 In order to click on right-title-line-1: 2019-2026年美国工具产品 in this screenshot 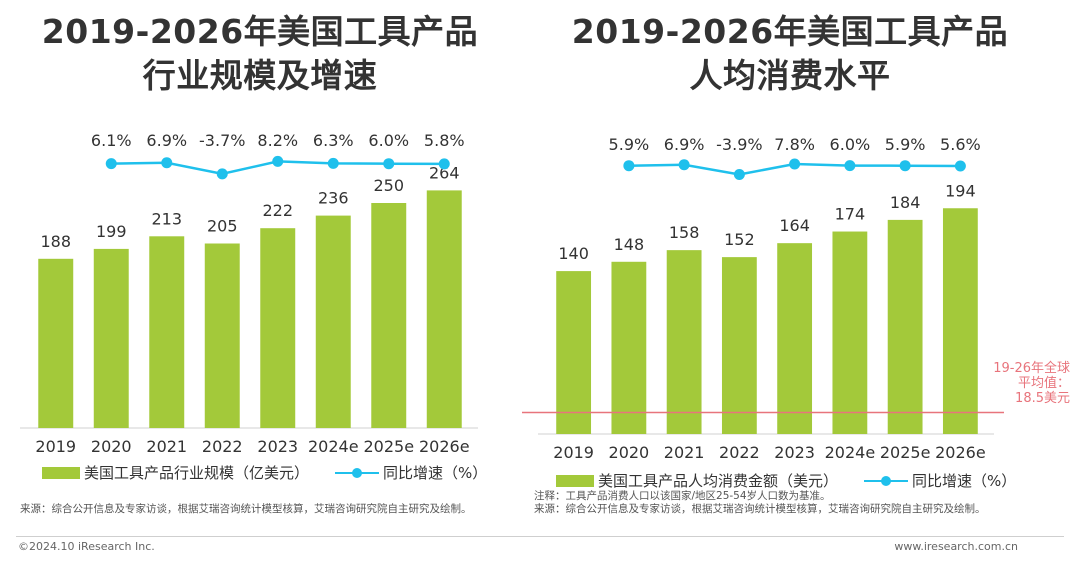, I will do `click(790, 31)`.